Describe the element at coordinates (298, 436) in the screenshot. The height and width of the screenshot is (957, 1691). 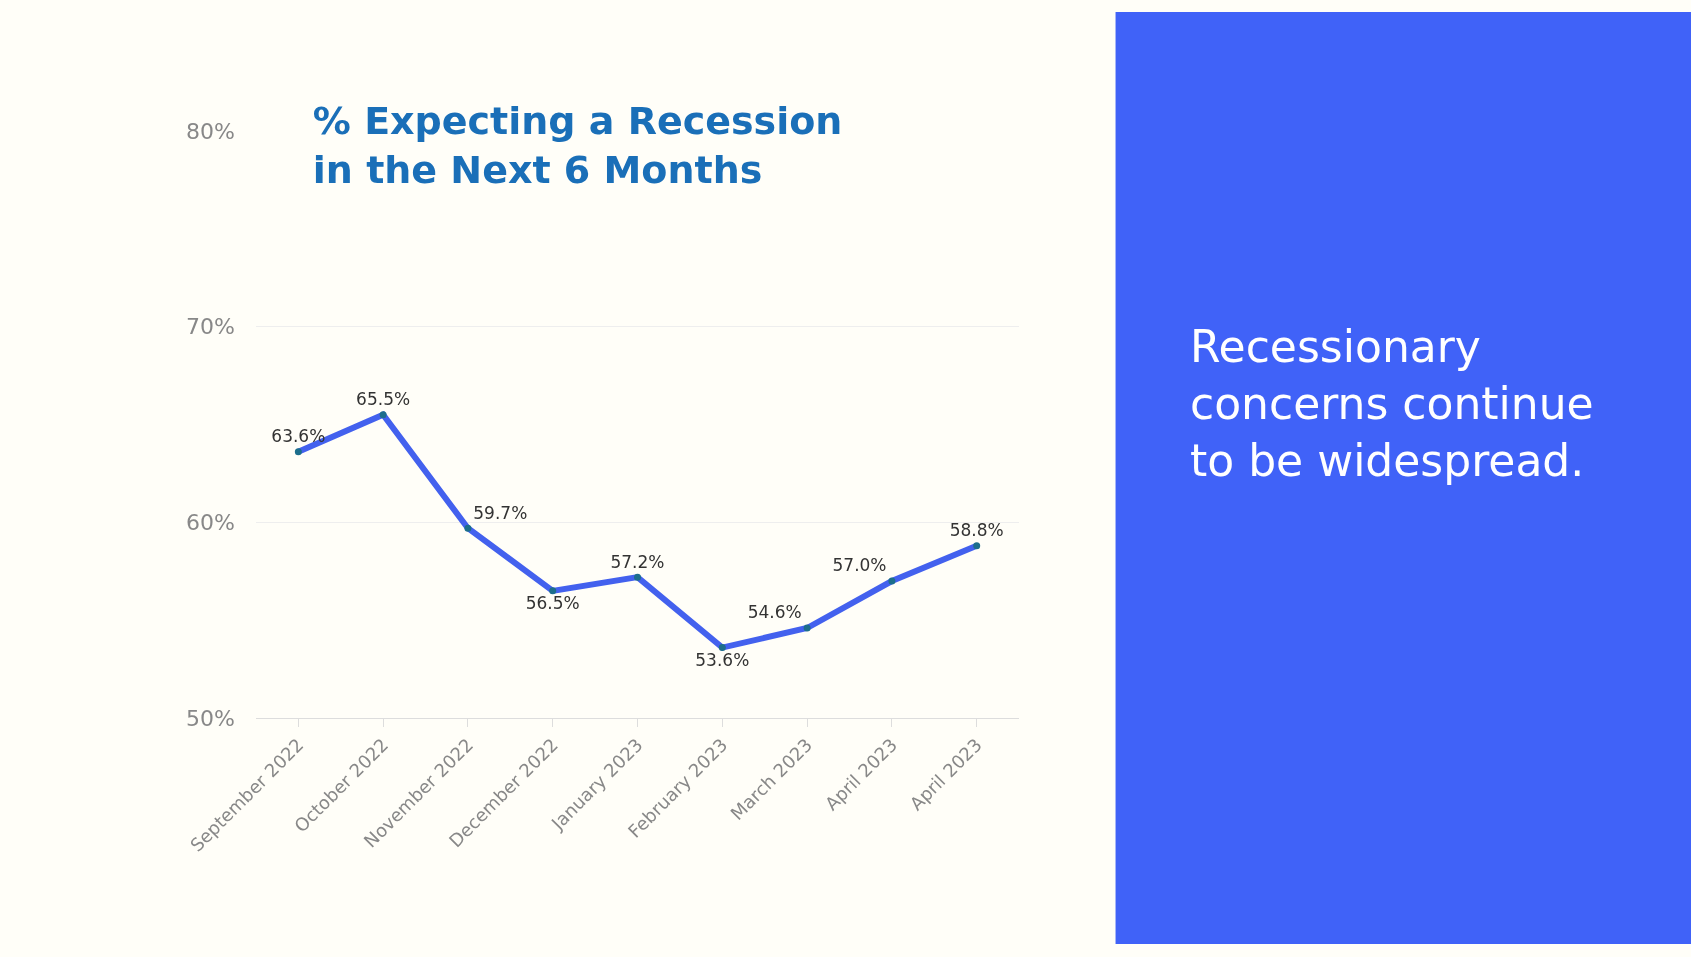
I see `data-label: 63.6%` at that location.